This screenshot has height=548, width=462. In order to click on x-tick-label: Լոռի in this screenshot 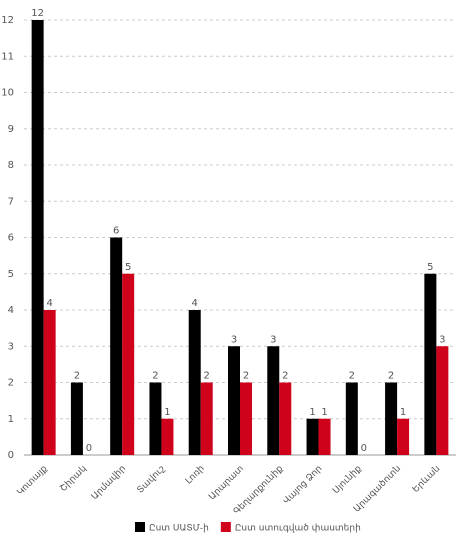, I will do `click(195, 475)`.